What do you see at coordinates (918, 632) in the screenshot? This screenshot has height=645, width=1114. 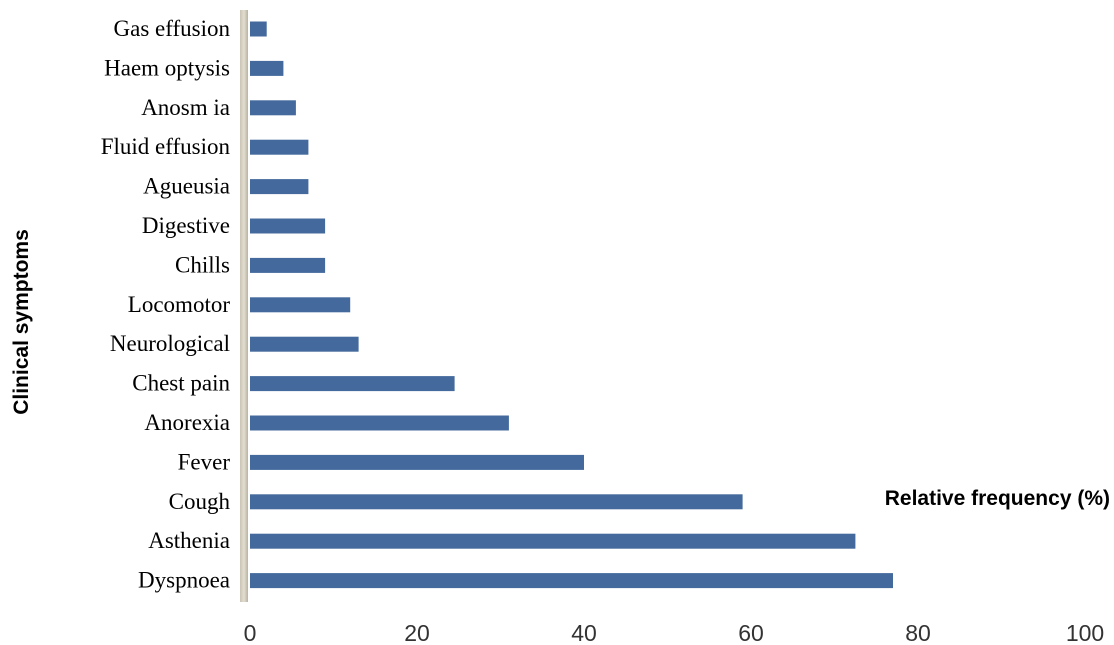 I see `x-tick-label: 80` at bounding box center [918, 632].